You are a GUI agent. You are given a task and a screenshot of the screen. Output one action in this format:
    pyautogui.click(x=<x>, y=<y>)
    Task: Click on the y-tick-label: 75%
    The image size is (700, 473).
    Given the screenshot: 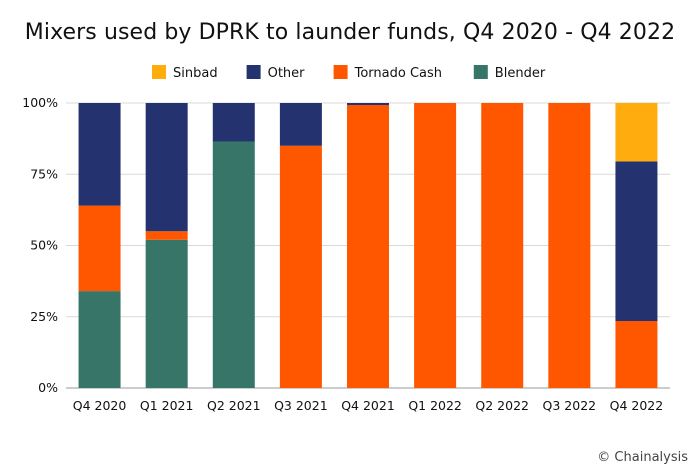 What is the action you would take?
    pyautogui.click(x=44, y=173)
    